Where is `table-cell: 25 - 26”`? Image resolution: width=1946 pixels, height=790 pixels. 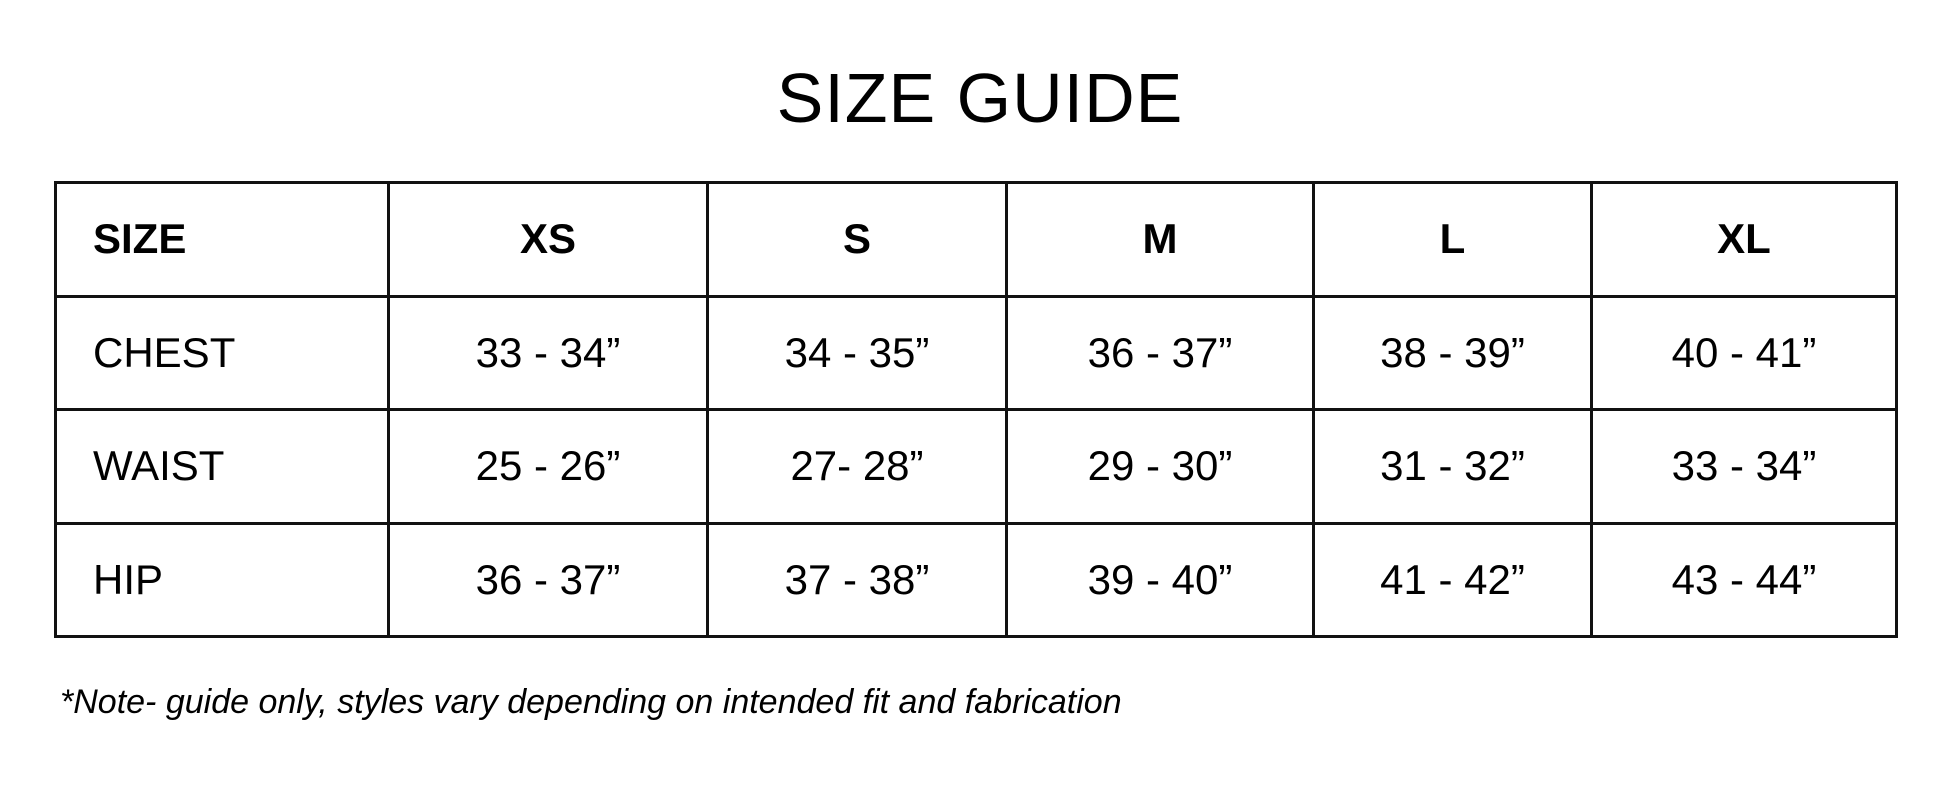 table-cell: 25 - 26” is located at coordinates (548, 466).